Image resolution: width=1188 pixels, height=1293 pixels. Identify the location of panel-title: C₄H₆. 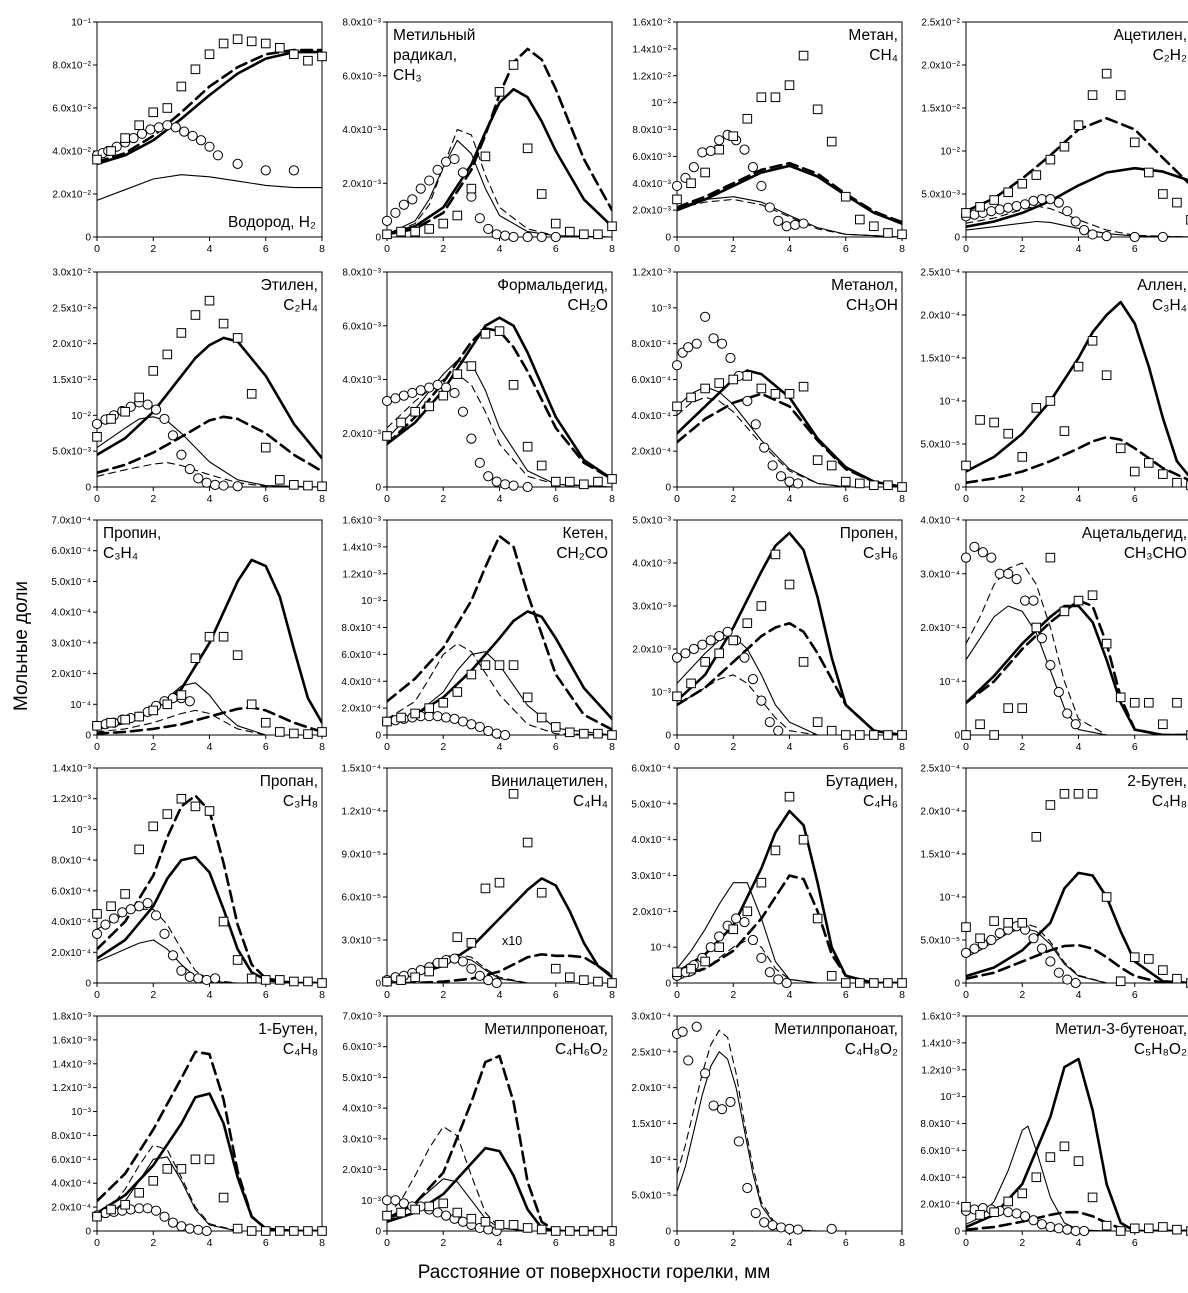
(880, 801).